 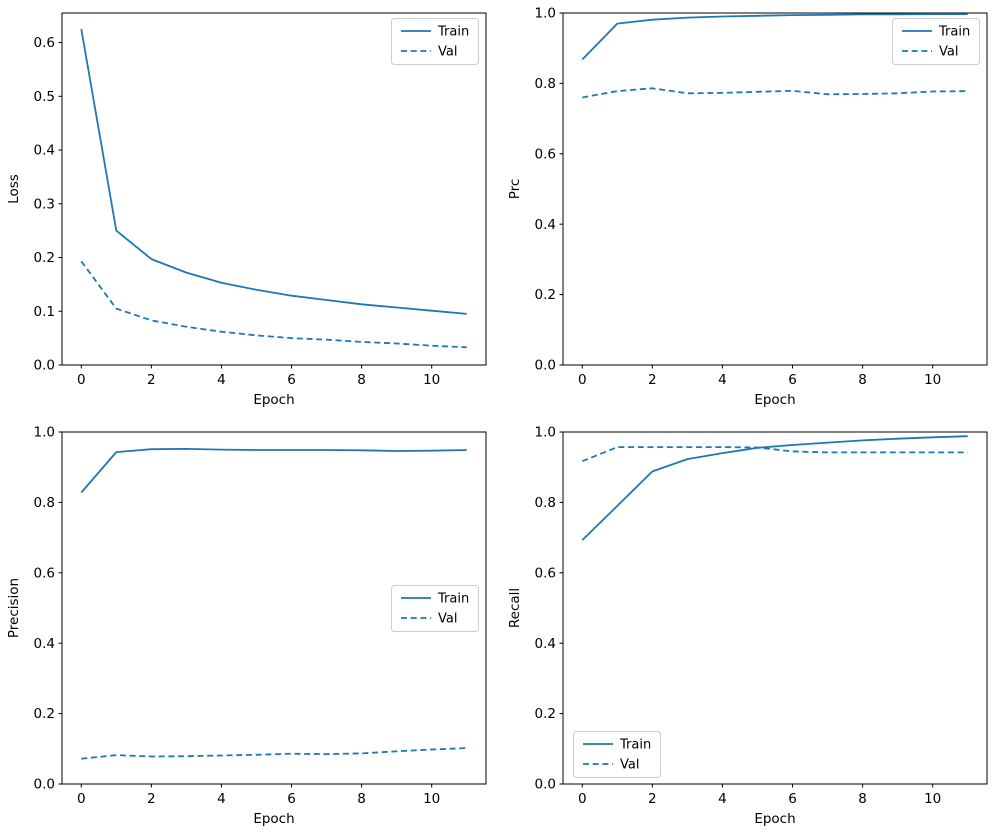 What do you see at coordinates (44, 204) in the screenshot?
I see `y-tick-label: 0.3` at bounding box center [44, 204].